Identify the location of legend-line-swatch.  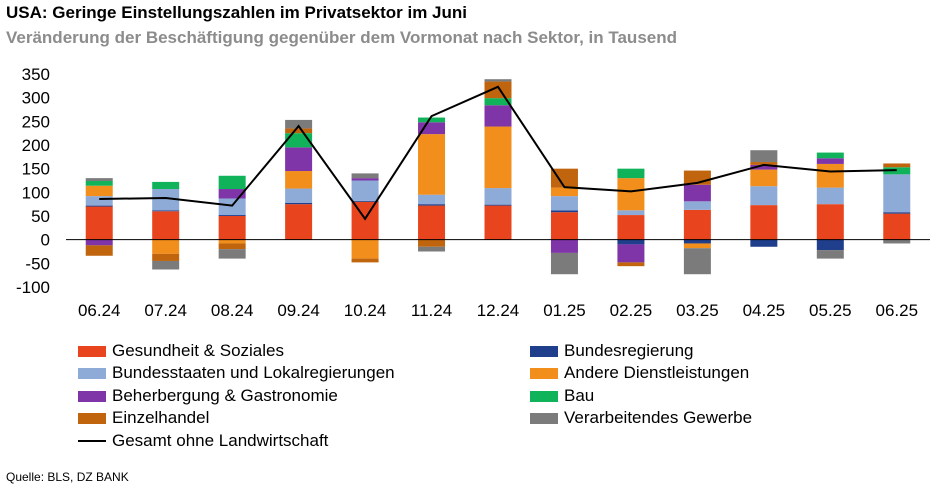
(92, 441).